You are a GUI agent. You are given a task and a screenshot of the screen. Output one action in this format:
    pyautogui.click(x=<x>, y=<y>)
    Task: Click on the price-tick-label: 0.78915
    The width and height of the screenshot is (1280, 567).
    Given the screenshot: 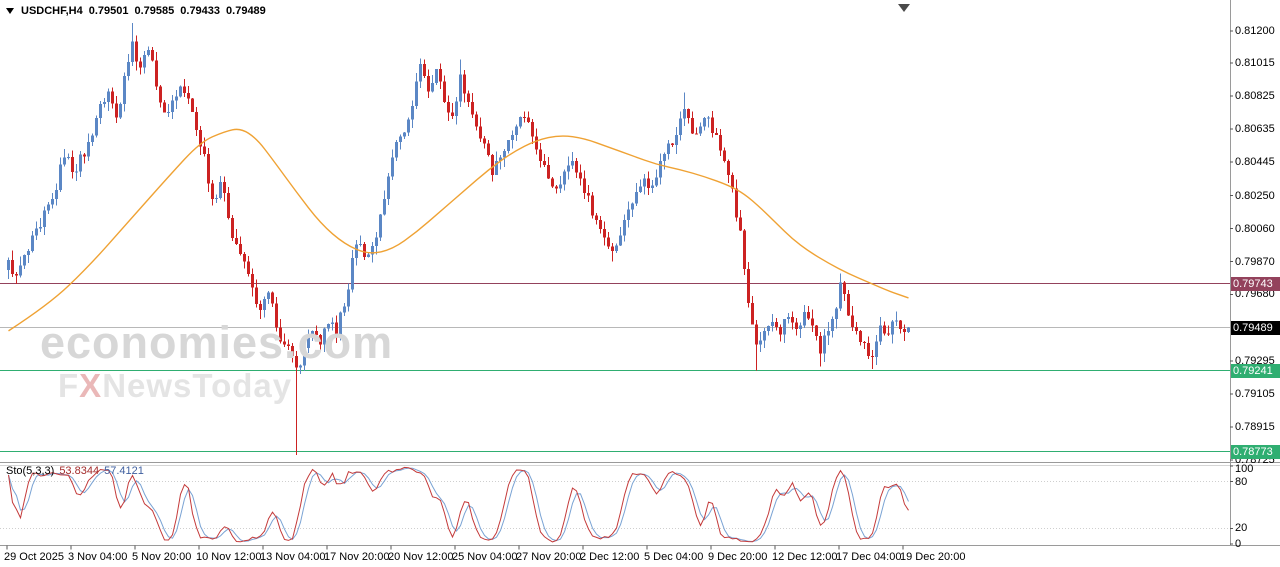 What is the action you would take?
    pyautogui.click(x=1255, y=427)
    